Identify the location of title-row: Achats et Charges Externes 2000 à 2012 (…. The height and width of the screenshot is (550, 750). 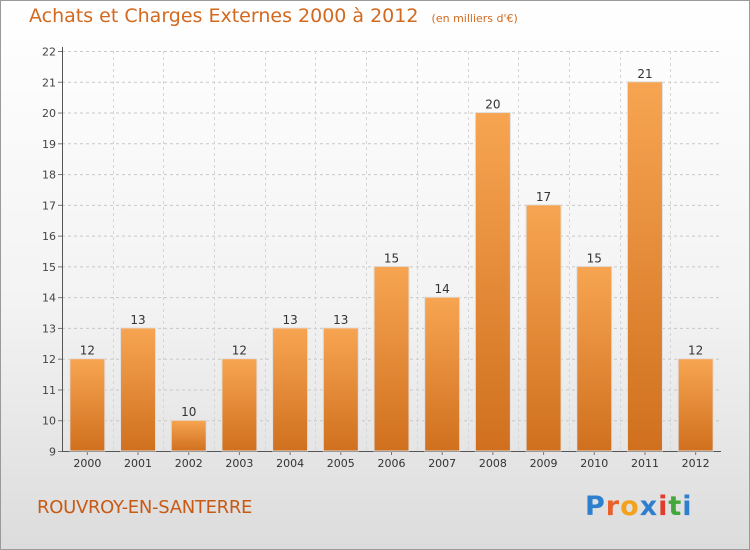
(273, 16).